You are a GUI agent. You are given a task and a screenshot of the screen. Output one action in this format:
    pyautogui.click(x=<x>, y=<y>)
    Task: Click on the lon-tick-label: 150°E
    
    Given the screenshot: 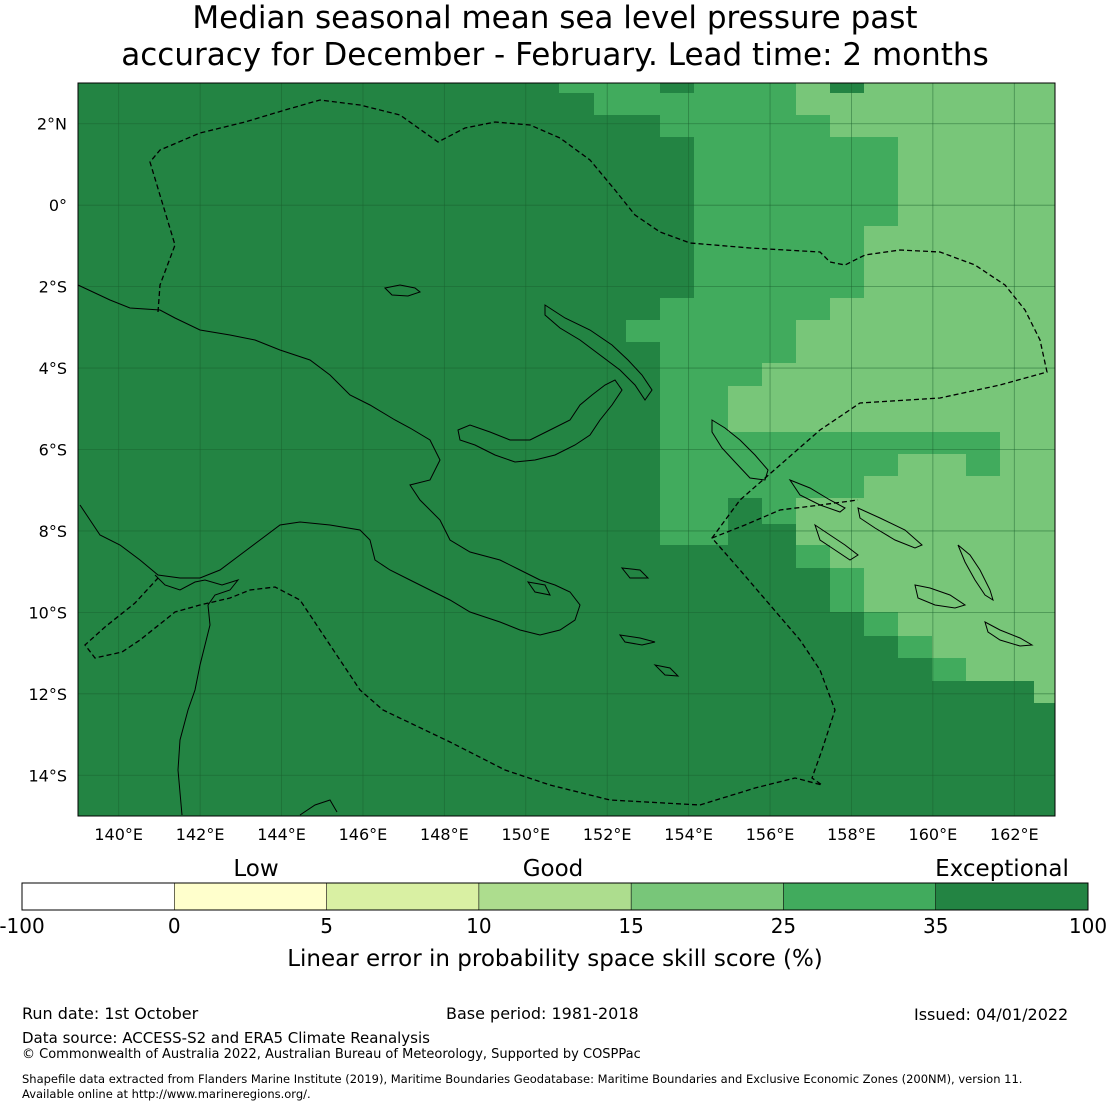 What is the action you would take?
    pyautogui.click(x=525, y=834)
    